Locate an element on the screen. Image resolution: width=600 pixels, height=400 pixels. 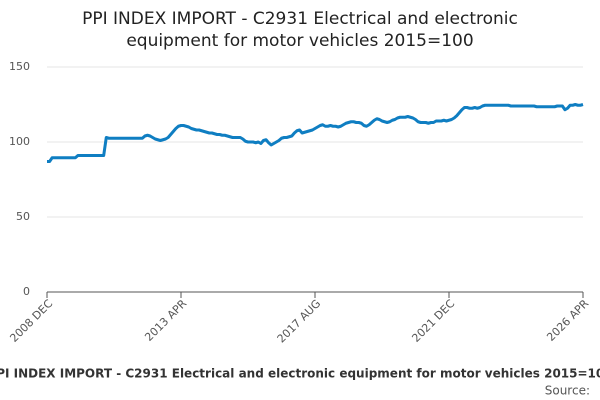
x-tick-label: 2008 DEC is located at coordinates (31, 321).